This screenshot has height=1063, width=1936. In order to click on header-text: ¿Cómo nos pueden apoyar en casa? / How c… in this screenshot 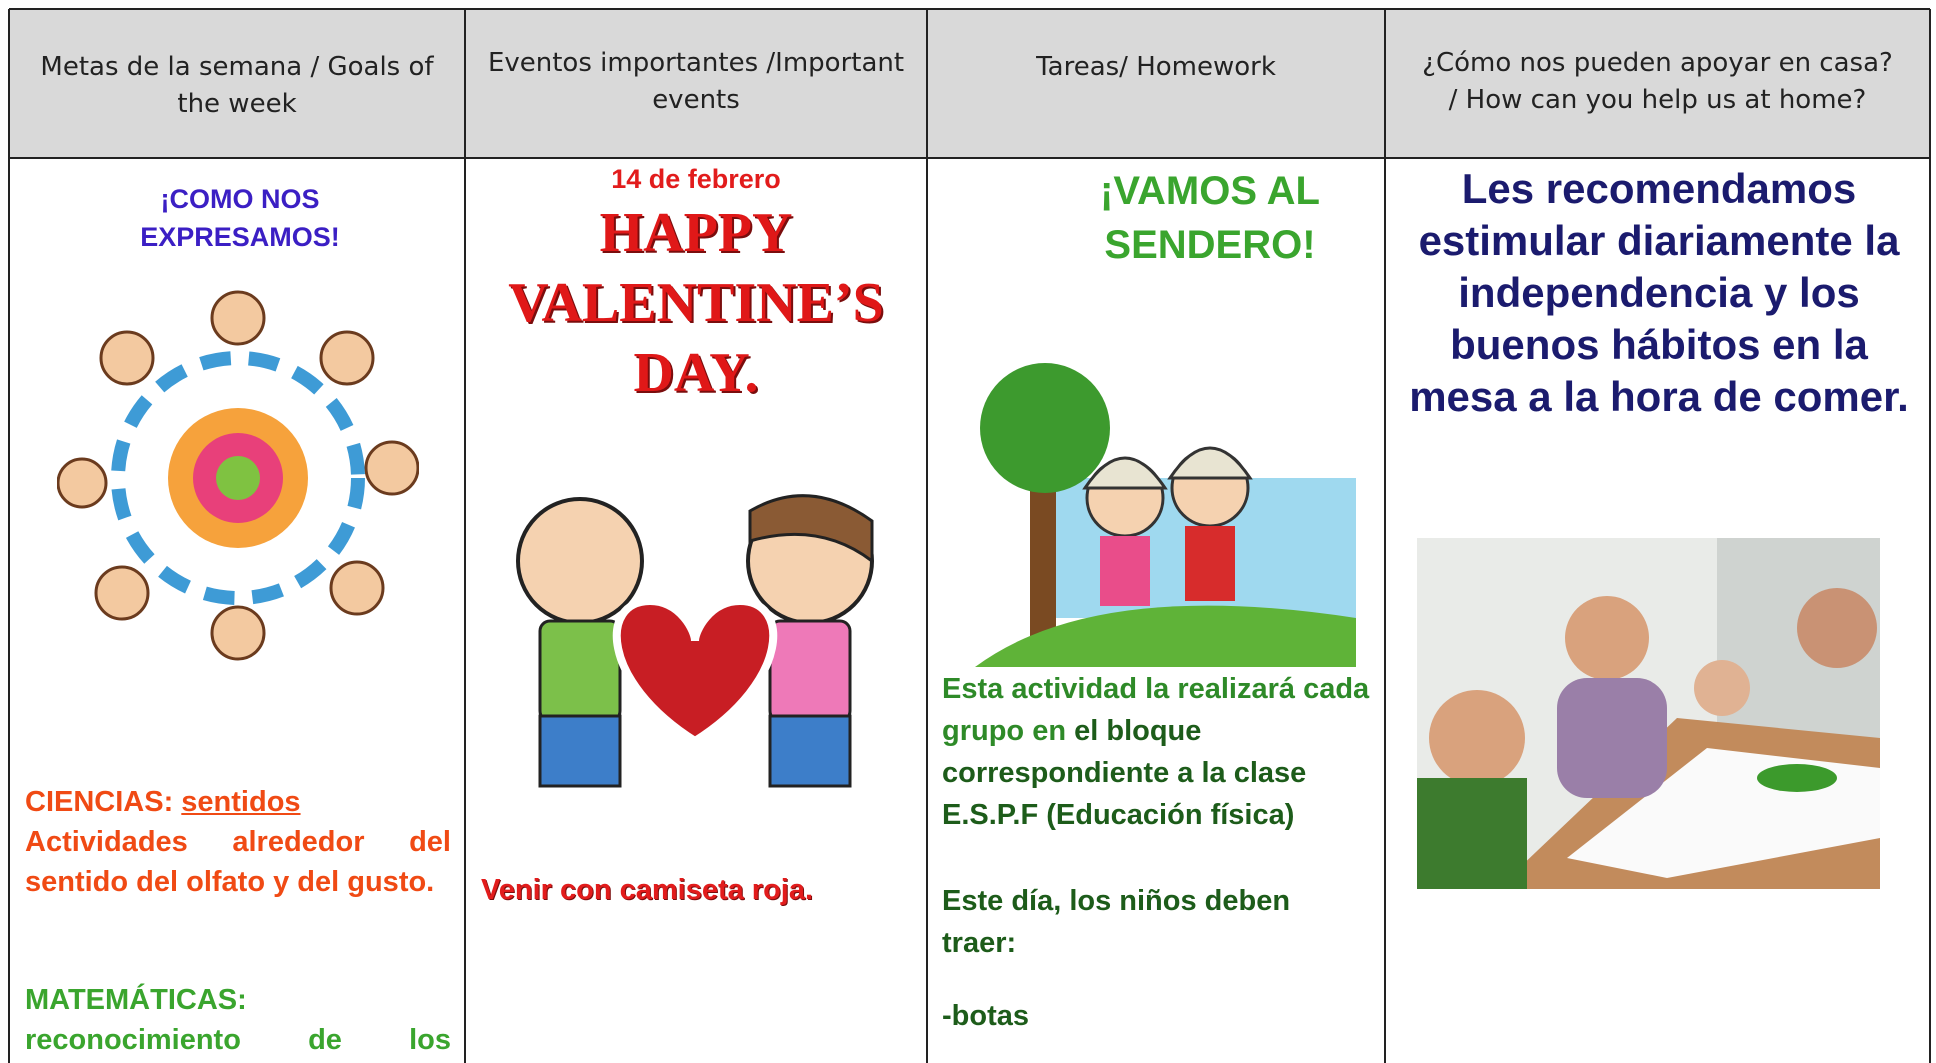, I will do `click(1657, 81)`.